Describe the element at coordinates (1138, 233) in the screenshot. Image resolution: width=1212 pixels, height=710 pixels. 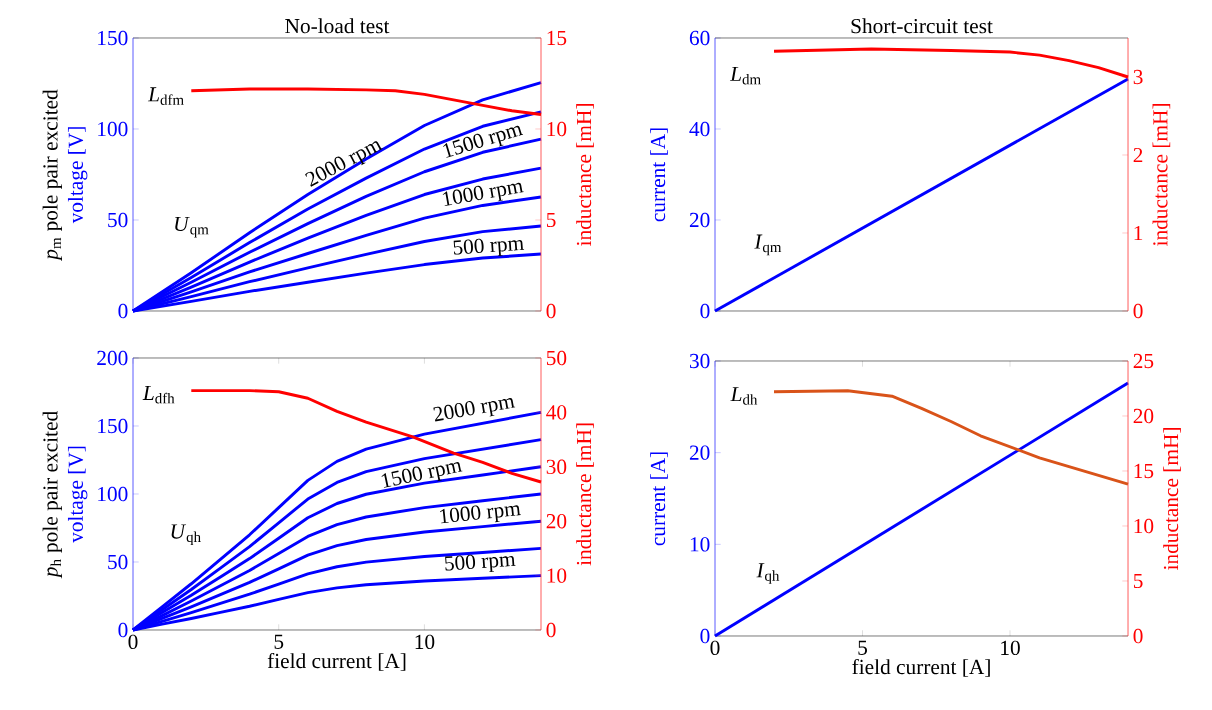
I see `y2-tick-label: 1` at that location.